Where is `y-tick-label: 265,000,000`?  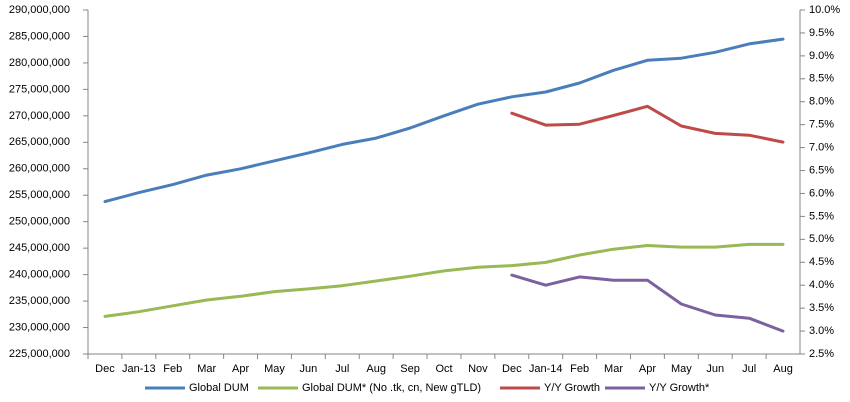
y-tick-label: 265,000,000 is located at coordinates (39, 142).